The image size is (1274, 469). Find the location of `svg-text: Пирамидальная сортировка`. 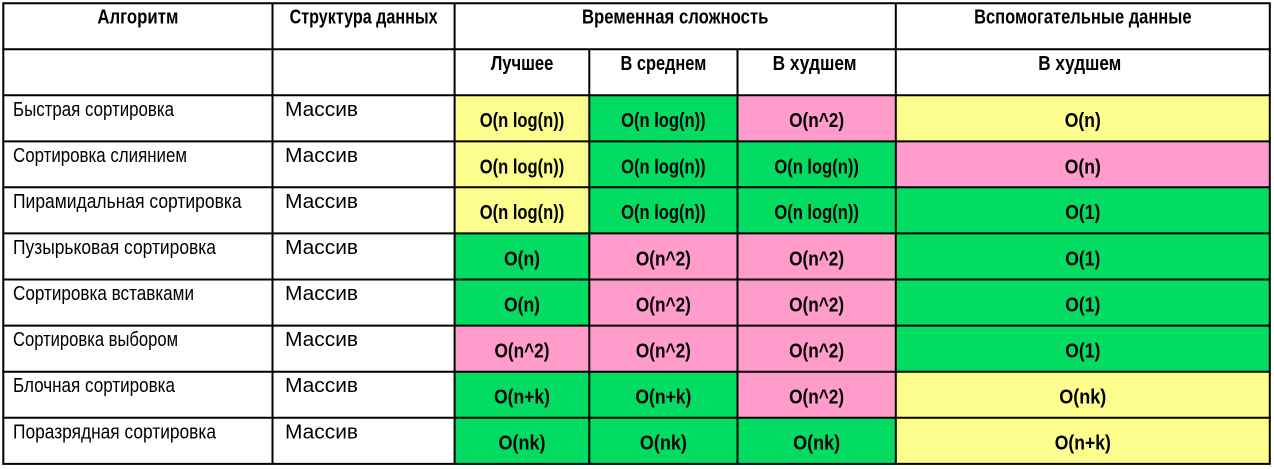

svg-text: Пирамидальная сортировка is located at coordinates (127, 202).